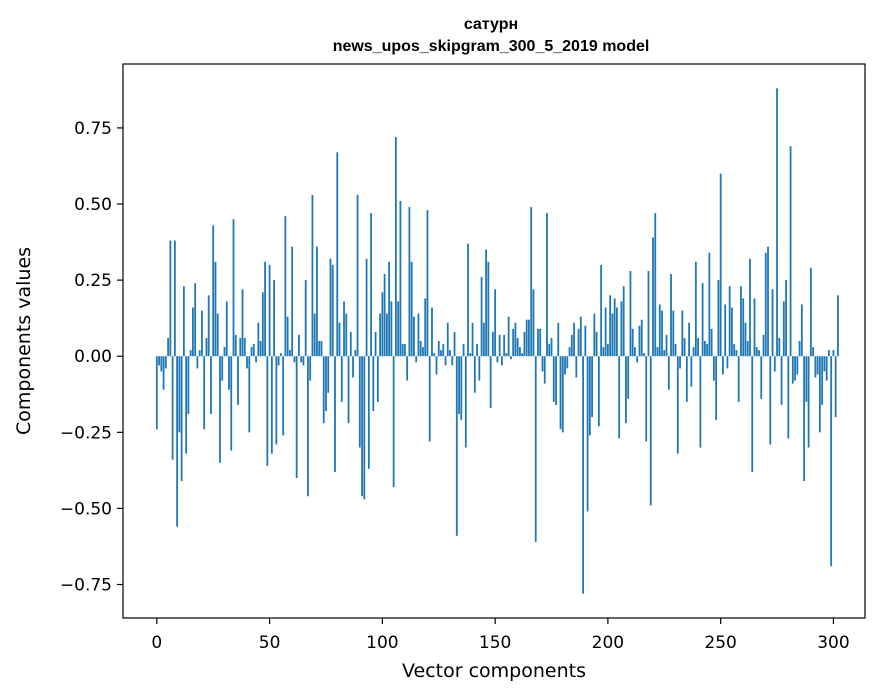  Describe the element at coordinates (491, 46) in the screenshot. I see `chart-subtitle: news_upos_skipgram_300_5_2019 model` at that location.